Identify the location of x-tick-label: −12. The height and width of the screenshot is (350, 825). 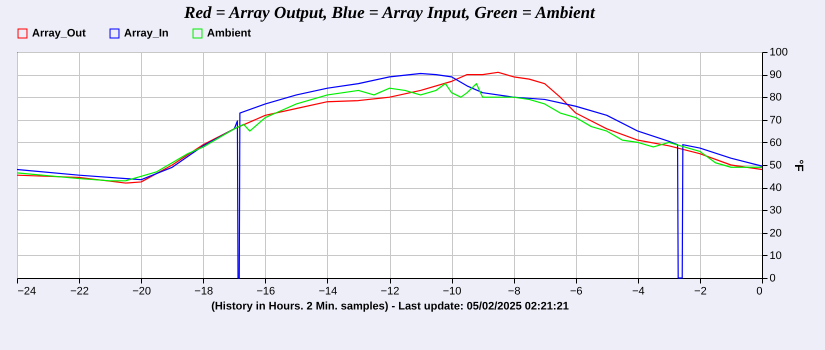
(390, 292).